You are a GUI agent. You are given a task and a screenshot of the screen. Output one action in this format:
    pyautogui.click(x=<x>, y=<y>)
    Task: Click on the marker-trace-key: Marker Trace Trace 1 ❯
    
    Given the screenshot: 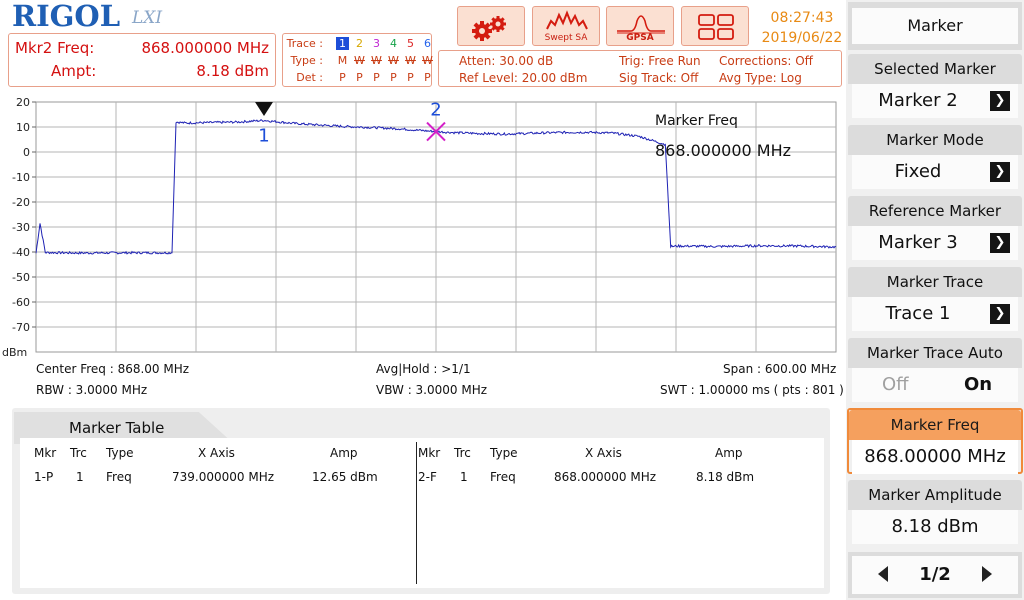 What is the action you would take?
    pyautogui.click(x=935, y=300)
    